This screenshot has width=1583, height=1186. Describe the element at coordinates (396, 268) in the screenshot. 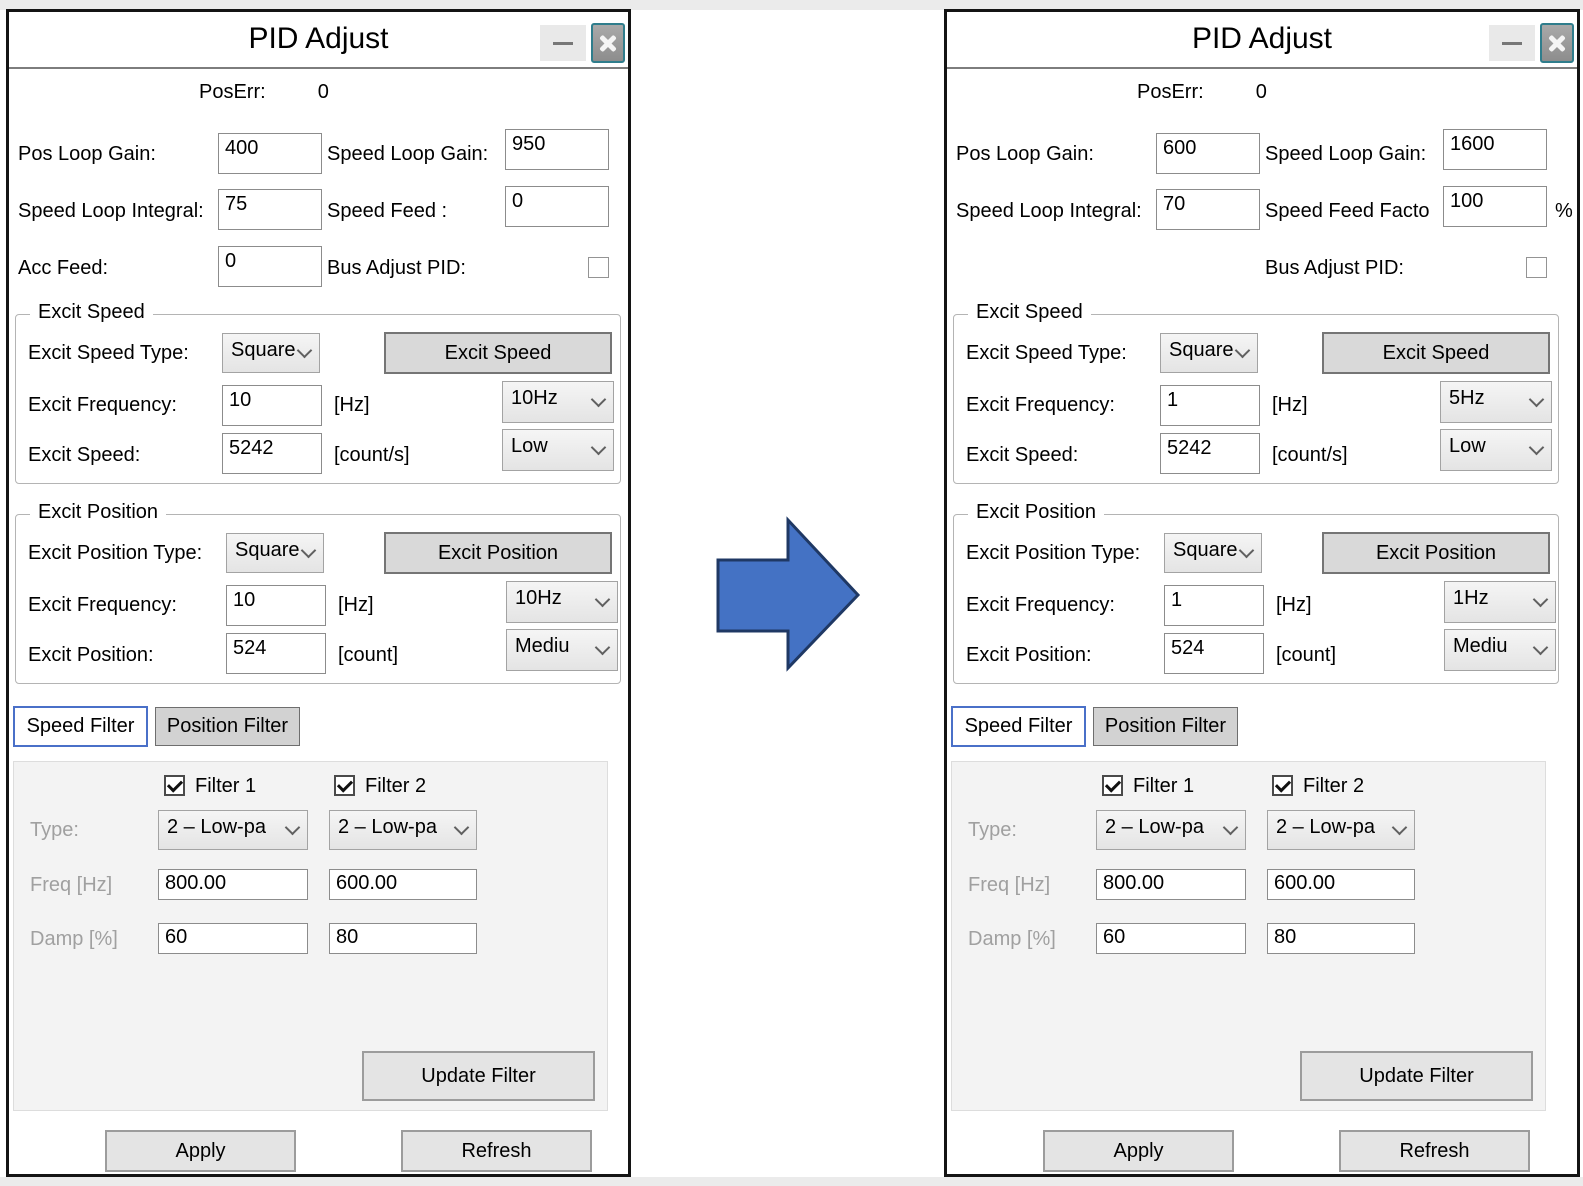

I see `bus-adjust-pid-label: Bus Adjust PID:` at that location.